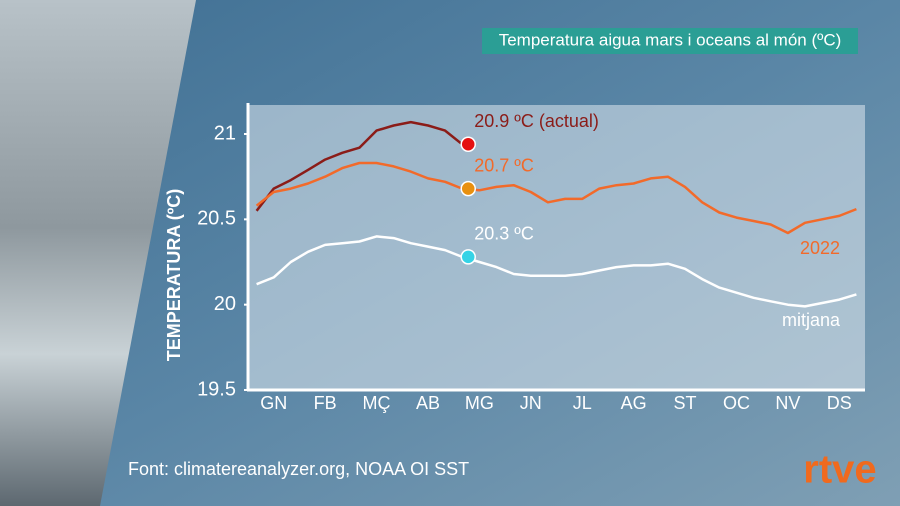  I want to click on y-axis-title: TEMPERATURA (ºC), so click(174, 275).